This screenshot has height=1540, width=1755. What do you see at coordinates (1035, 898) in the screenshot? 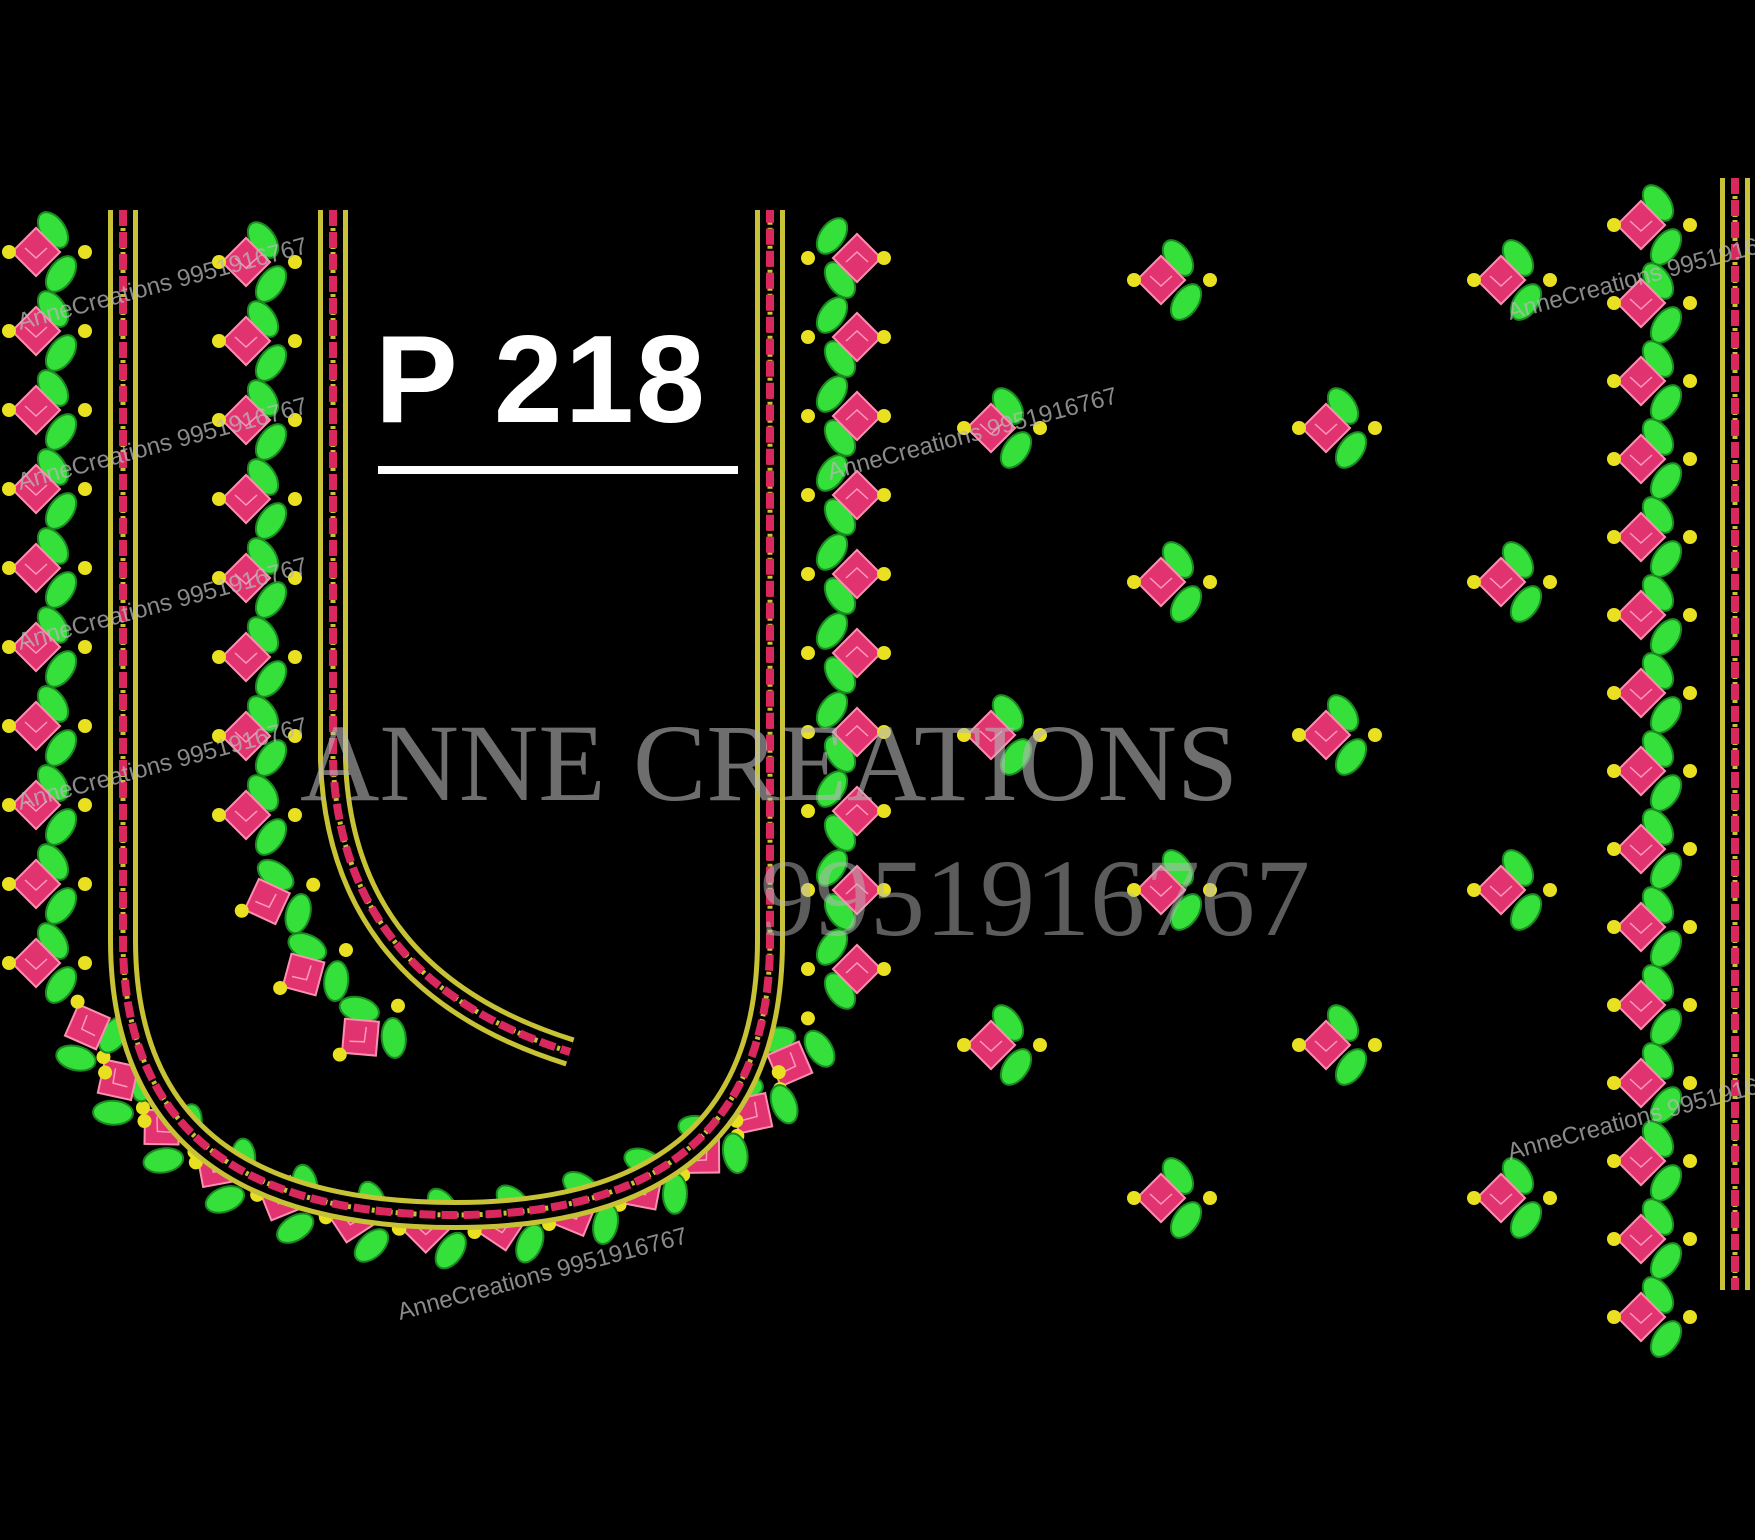
I see `watermark-large-number: 9951916767` at bounding box center [1035, 898].